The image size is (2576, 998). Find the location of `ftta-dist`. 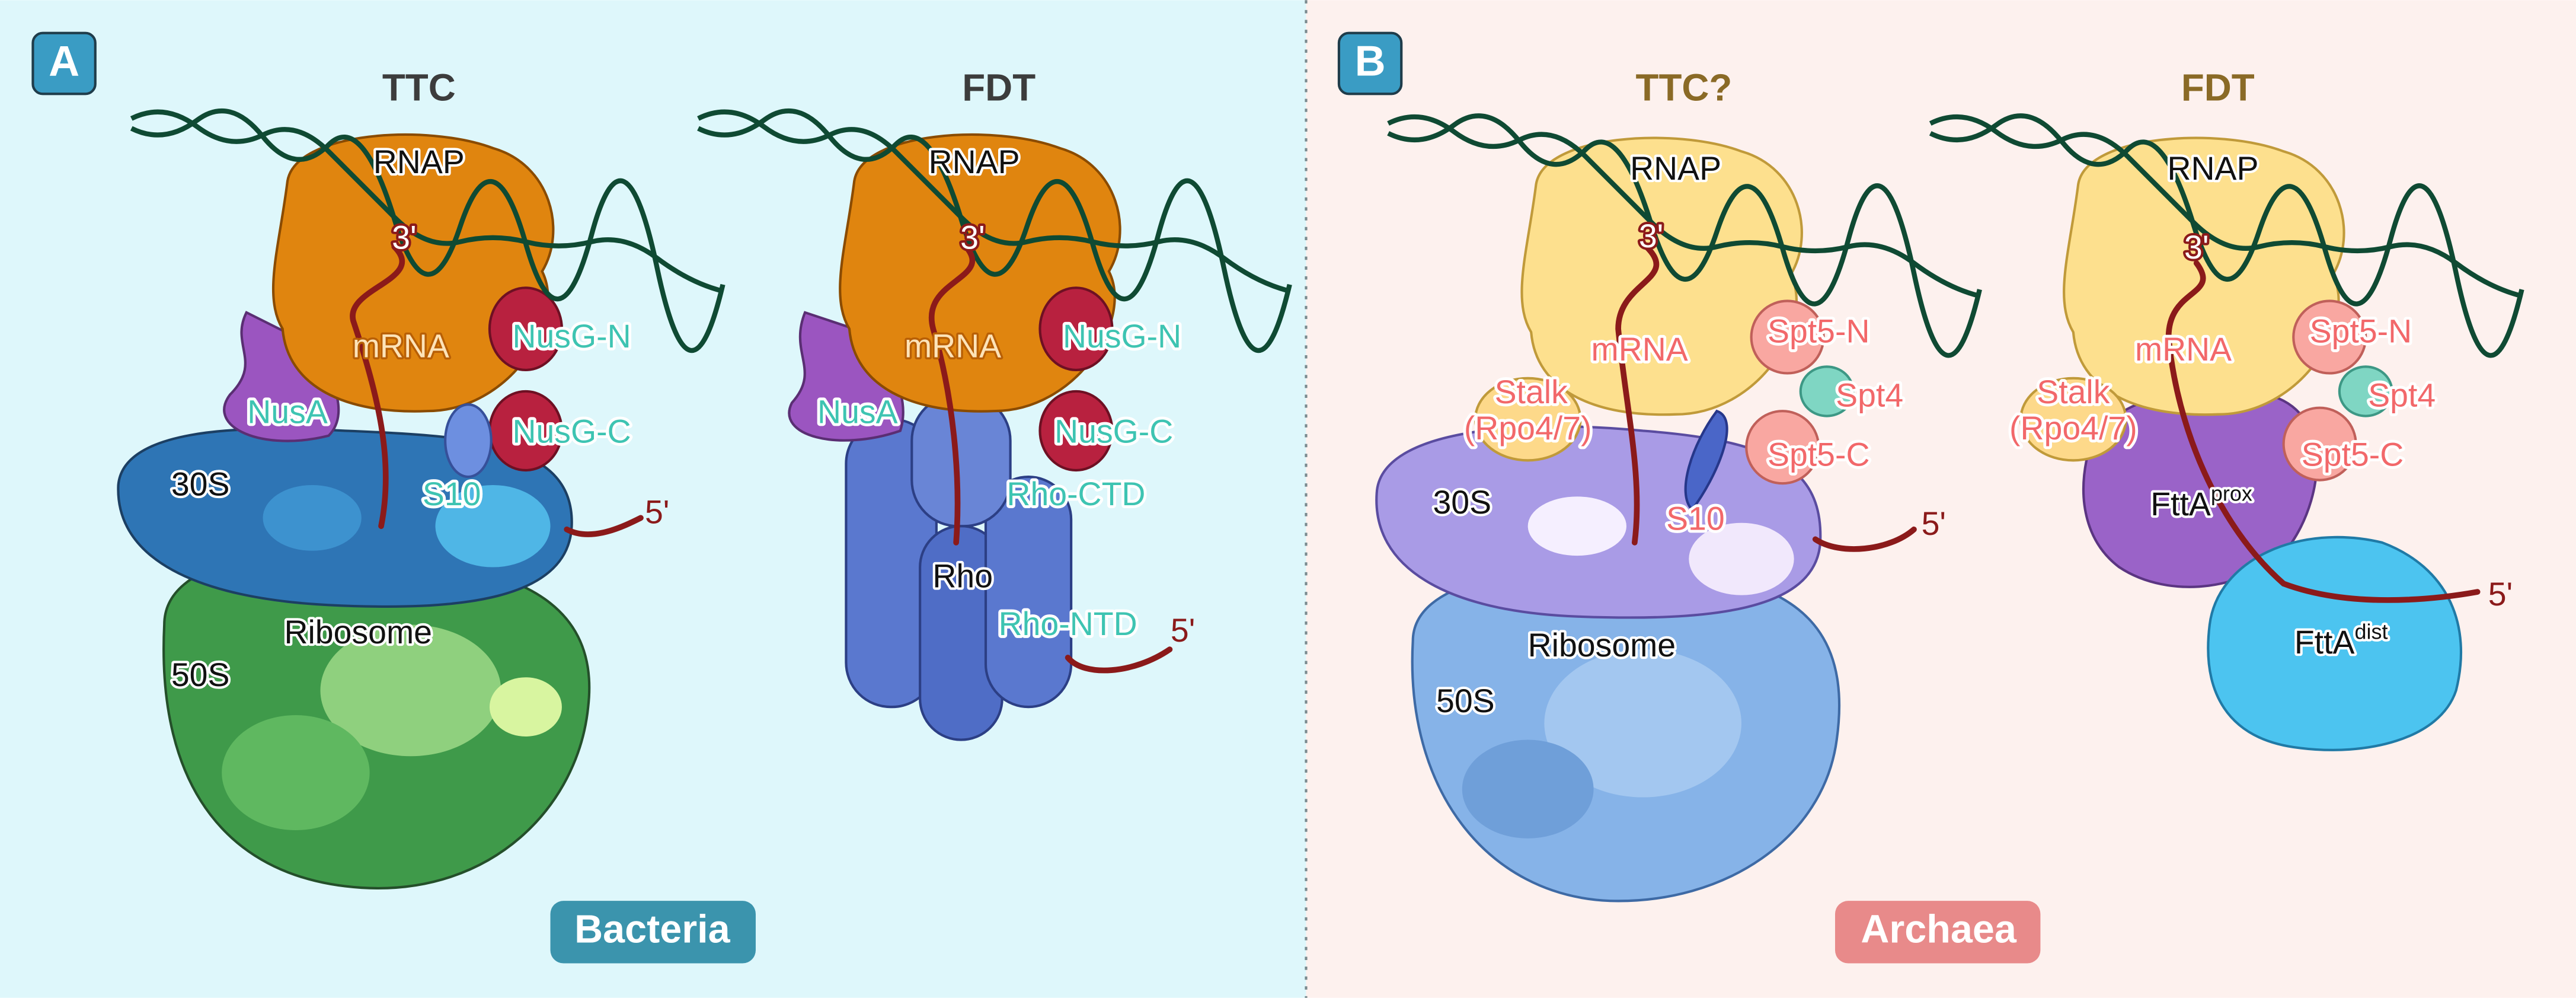

ftta-dist is located at coordinates (2335, 643).